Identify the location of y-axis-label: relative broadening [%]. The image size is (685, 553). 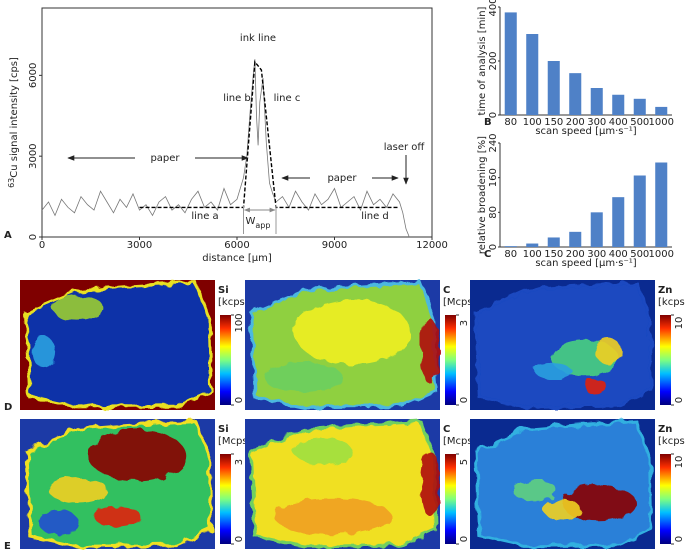
(482, 195).